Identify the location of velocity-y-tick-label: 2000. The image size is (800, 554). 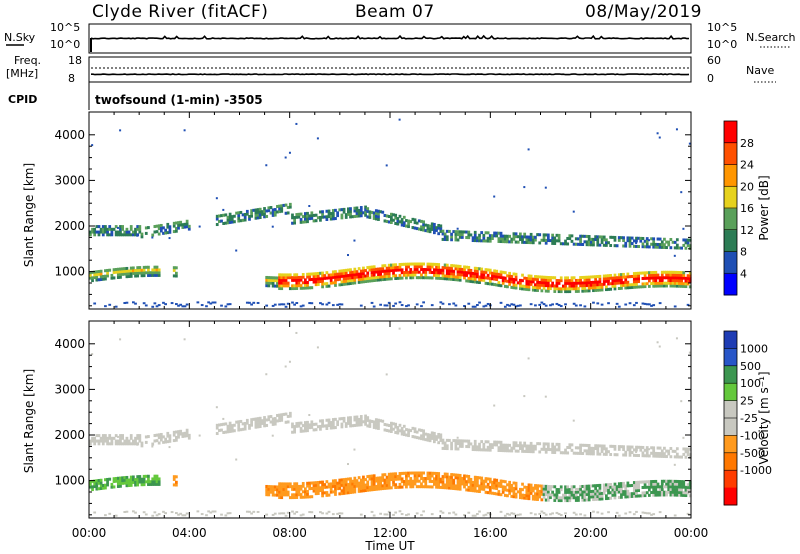
(69, 435).